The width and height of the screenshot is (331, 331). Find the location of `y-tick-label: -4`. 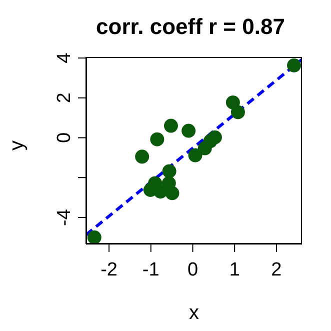

y-tick-label: -4 is located at coordinates (64, 217).